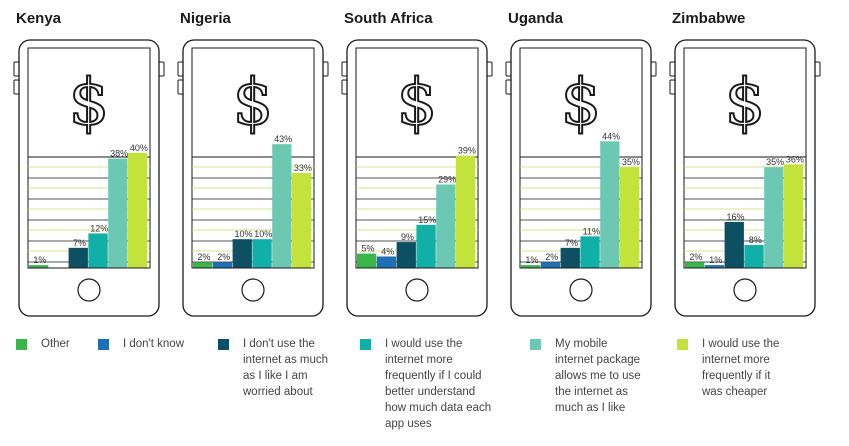 The width and height of the screenshot is (849, 446). What do you see at coordinates (275, 376) in the screenshot?
I see `legend-label-line: as I like I am` at bounding box center [275, 376].